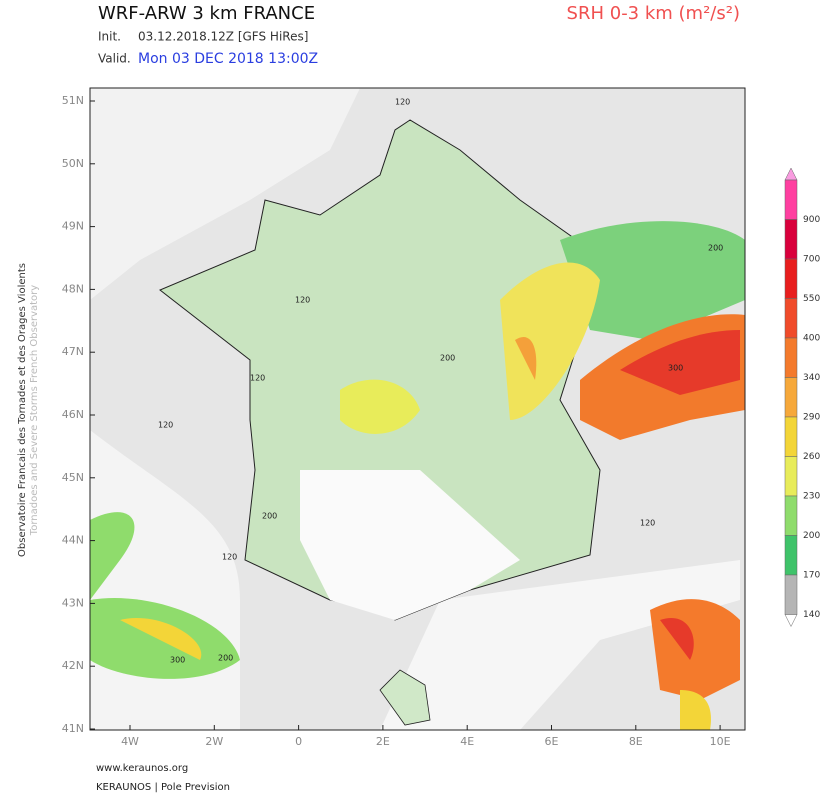 The width and height of the screenshot is (834, 800). Describe the element at coordinates (223, 37) in the screenshot. I see `init-value: 03.12.2018.12Z [GFS HiRes]` at that location.